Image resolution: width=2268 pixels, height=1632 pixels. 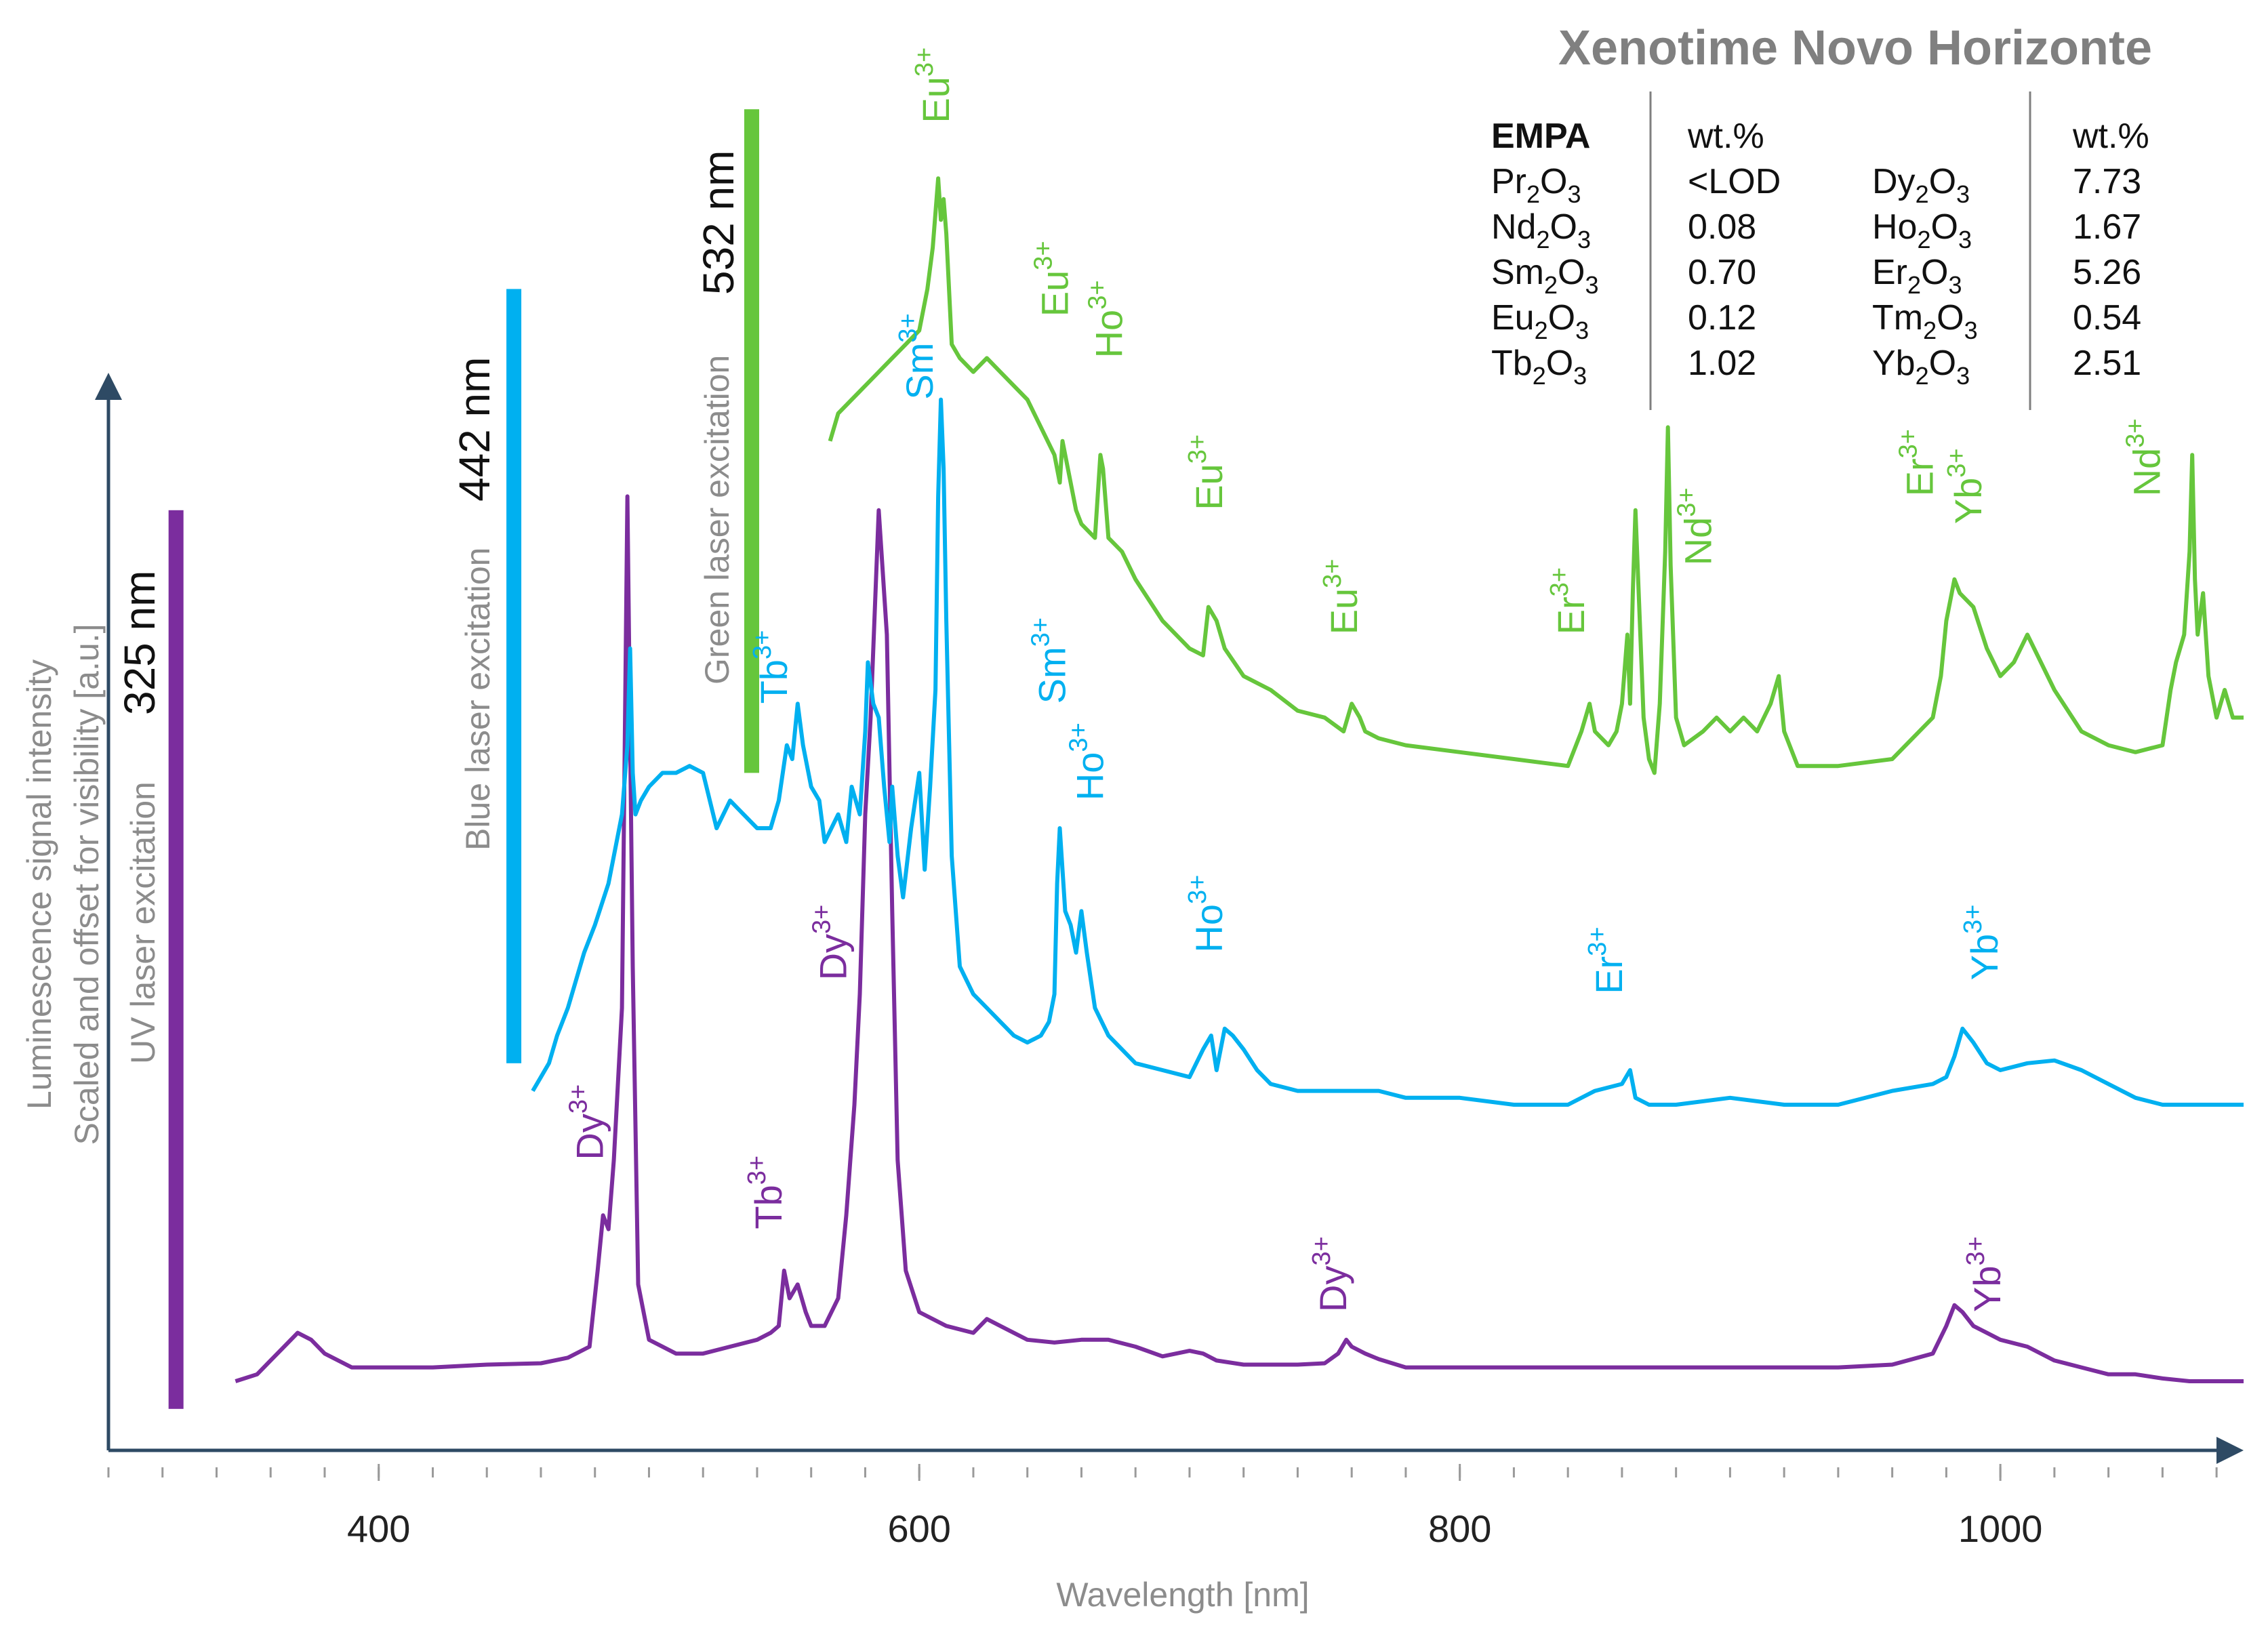 I want to click on blue-peak-label-sm: Sm3+, so click(x=1050, y=660).